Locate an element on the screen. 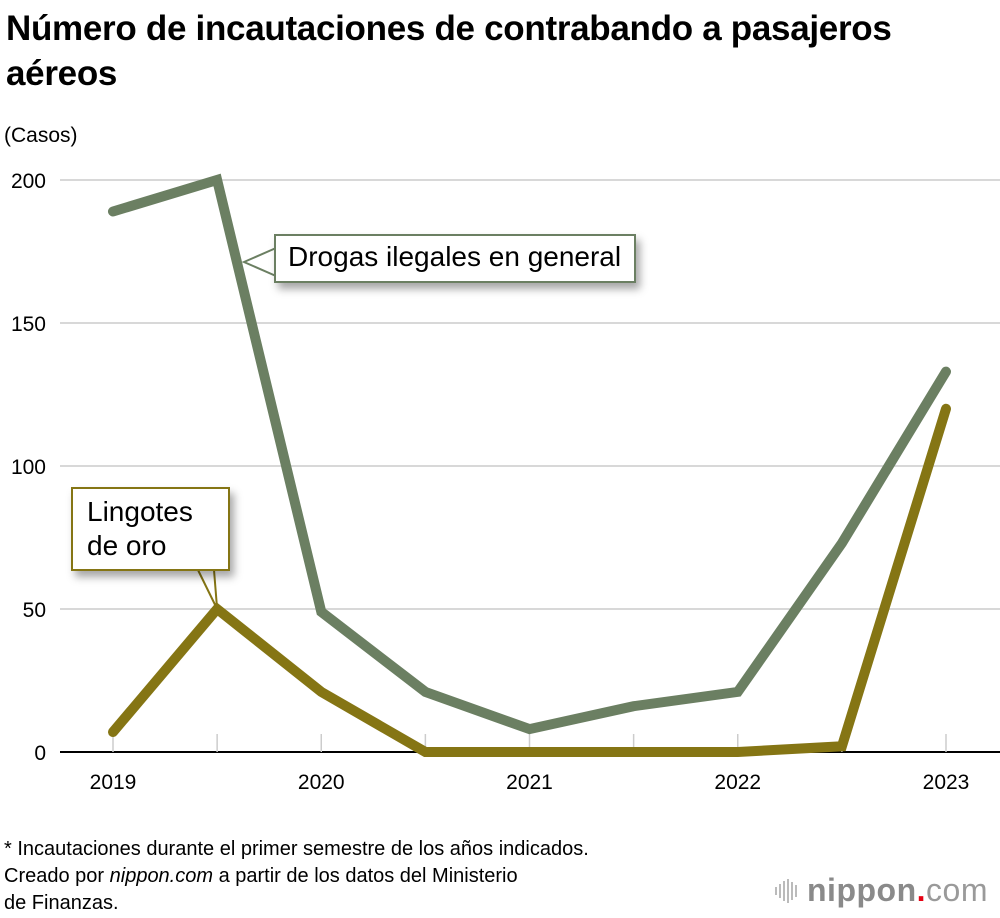  y-tick-label: 150 is located at coordinates (28, 324).